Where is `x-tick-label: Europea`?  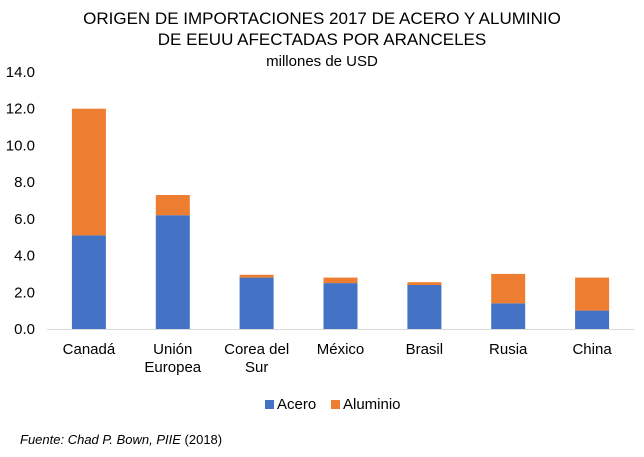 x-tick-label: Europea is located at coordinates (172, 367).